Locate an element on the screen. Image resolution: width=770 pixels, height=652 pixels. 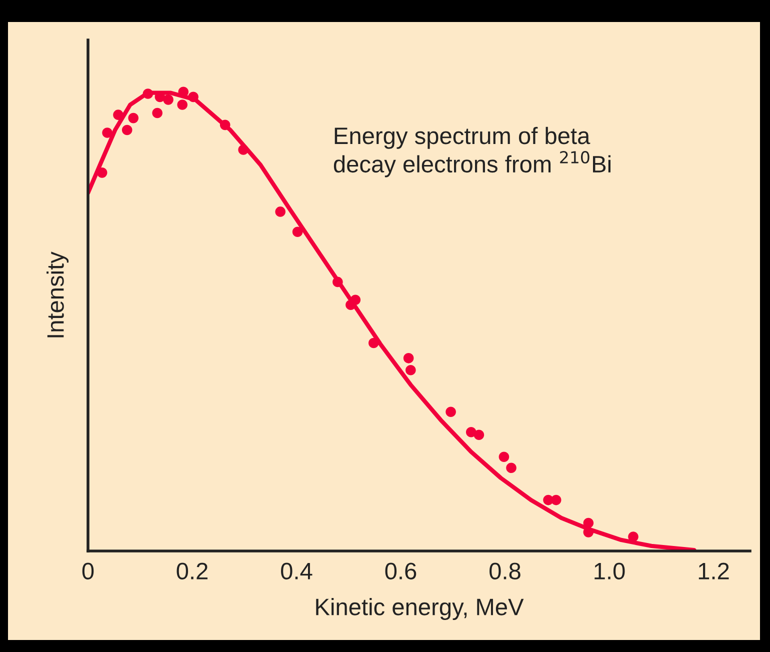
x-axis-title: Kinetic energy, MeV is located at coordinates (420, 609).